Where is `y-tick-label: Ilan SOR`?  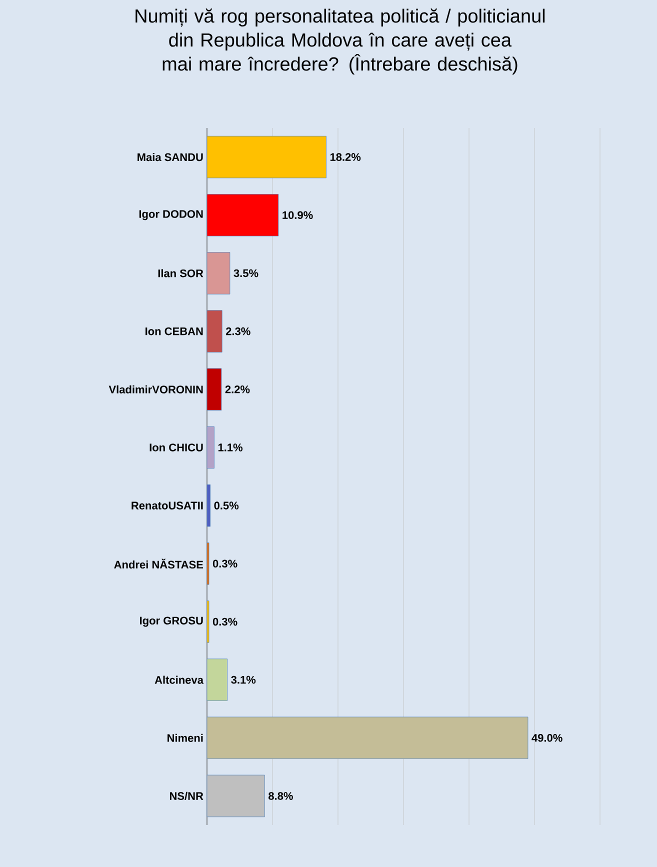 y-tick-label: Ilan SOR is located at coordinates (181, 273).